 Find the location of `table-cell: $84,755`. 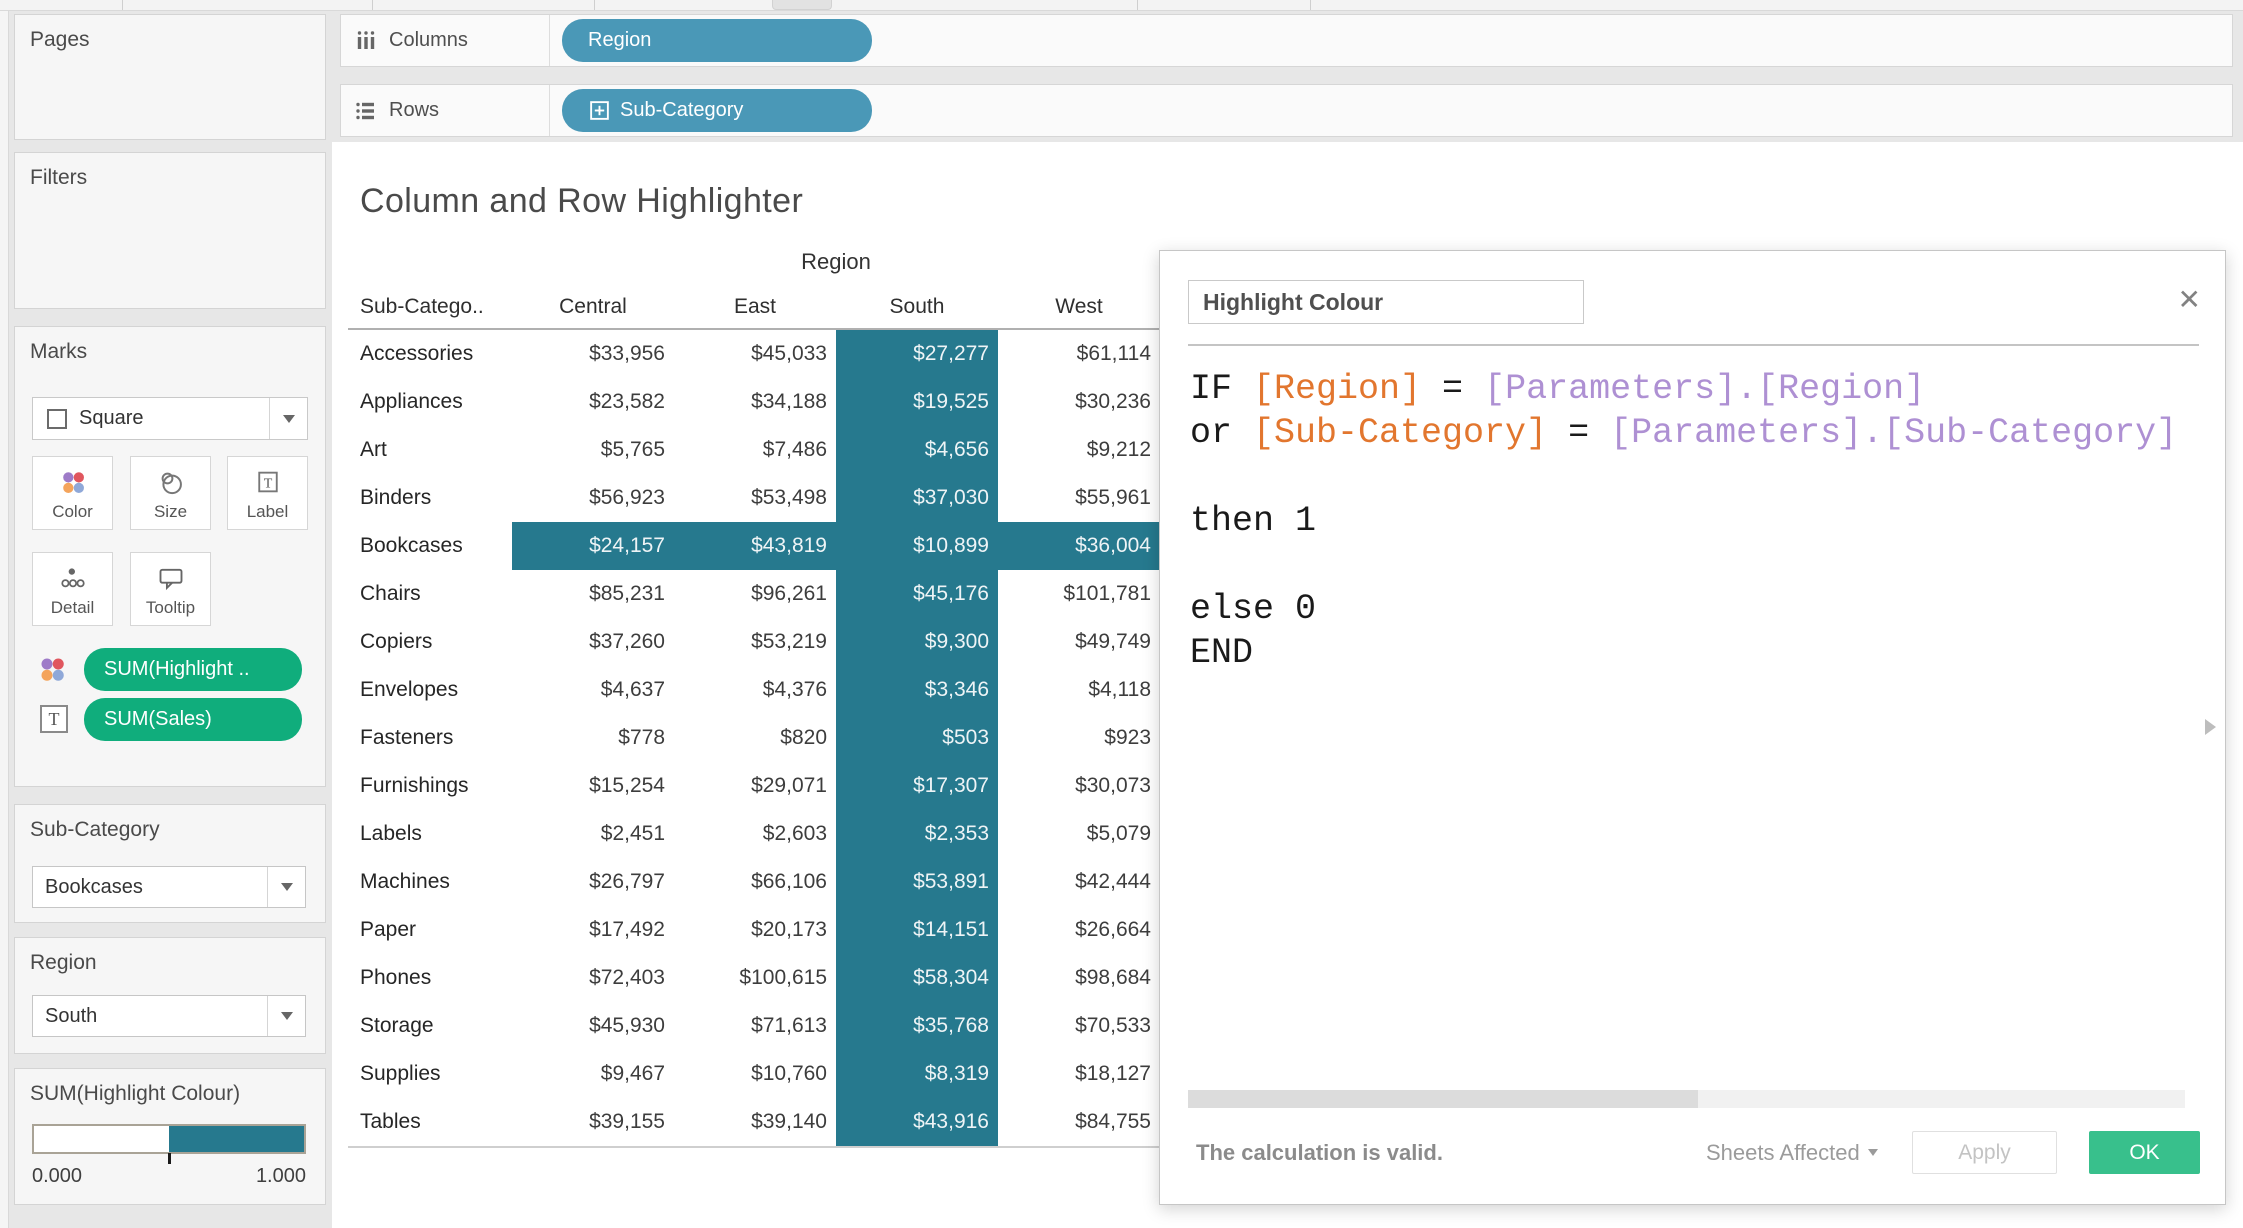

table-cell: $84,755 is located at coordinates (1113, 1121).